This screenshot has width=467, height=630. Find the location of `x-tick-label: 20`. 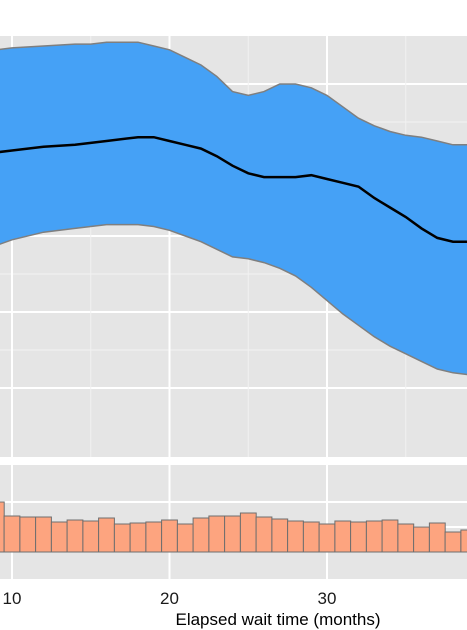

x-tick-label: 20 is located at coordinates (169, 598).